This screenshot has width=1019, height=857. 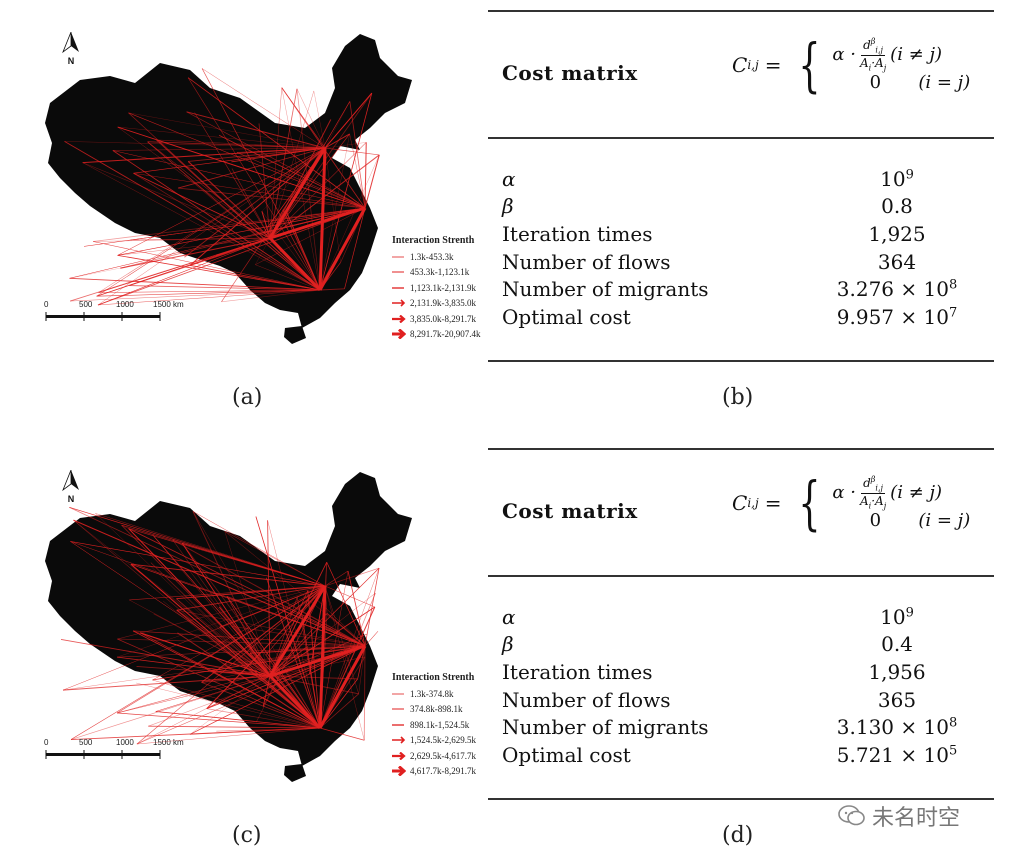 I want to click on param-row: Iteration times 1,925, so click(x=747, y=234).